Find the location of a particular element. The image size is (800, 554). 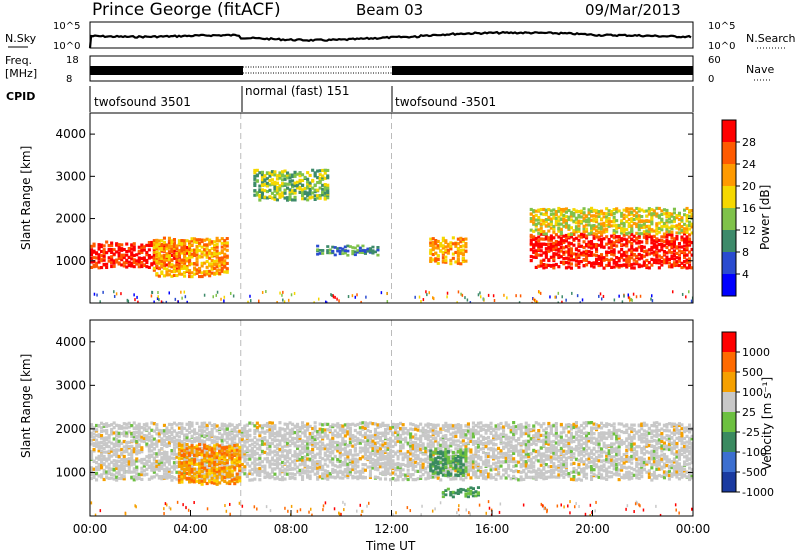

power-colorbar-cell is located at coordinates (729, 219).